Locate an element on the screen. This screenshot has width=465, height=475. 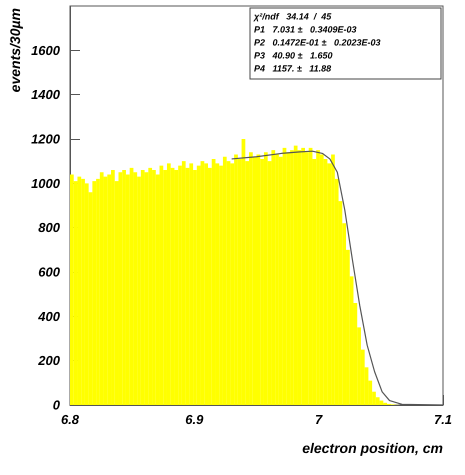
y-tick-label: 0 is located at coordinates (56, 405).